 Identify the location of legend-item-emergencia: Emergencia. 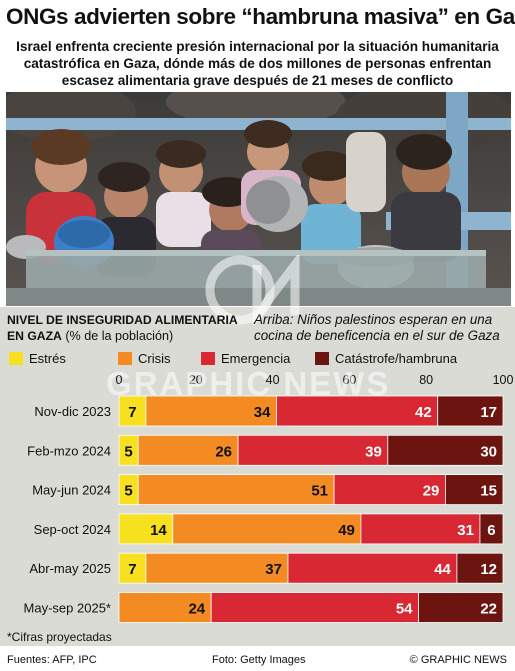
(245, 358).